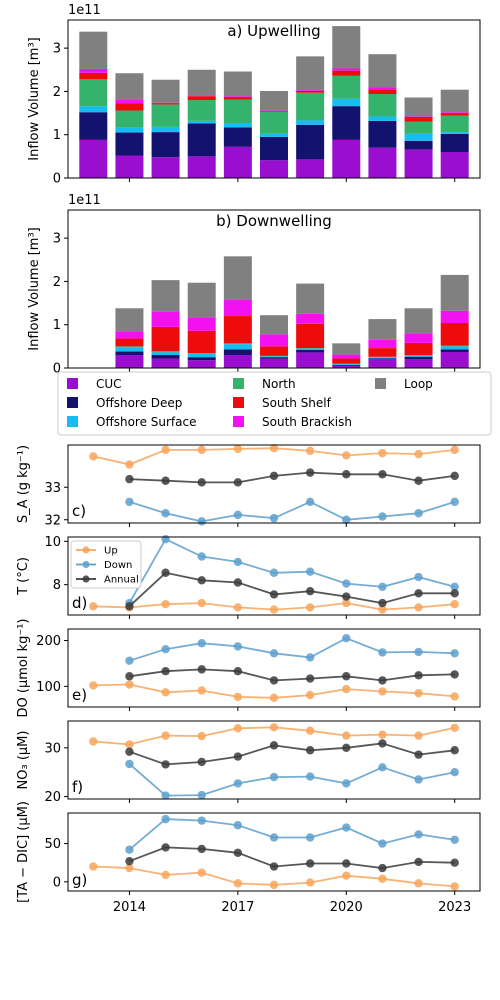  What do you see at coordinates (84, 10) in the screenshot?
I see `offset-label: 1e11` at bounding box center [84, 10].